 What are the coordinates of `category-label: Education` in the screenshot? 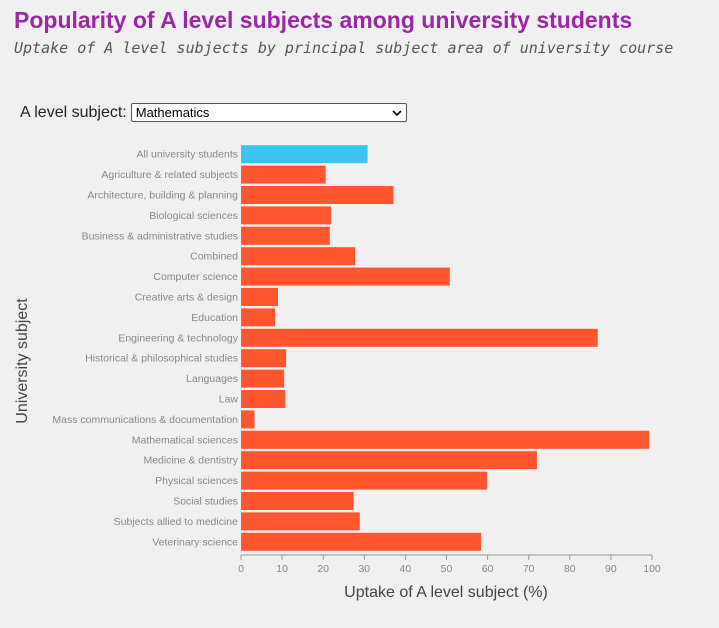 It's located at (214, 318).